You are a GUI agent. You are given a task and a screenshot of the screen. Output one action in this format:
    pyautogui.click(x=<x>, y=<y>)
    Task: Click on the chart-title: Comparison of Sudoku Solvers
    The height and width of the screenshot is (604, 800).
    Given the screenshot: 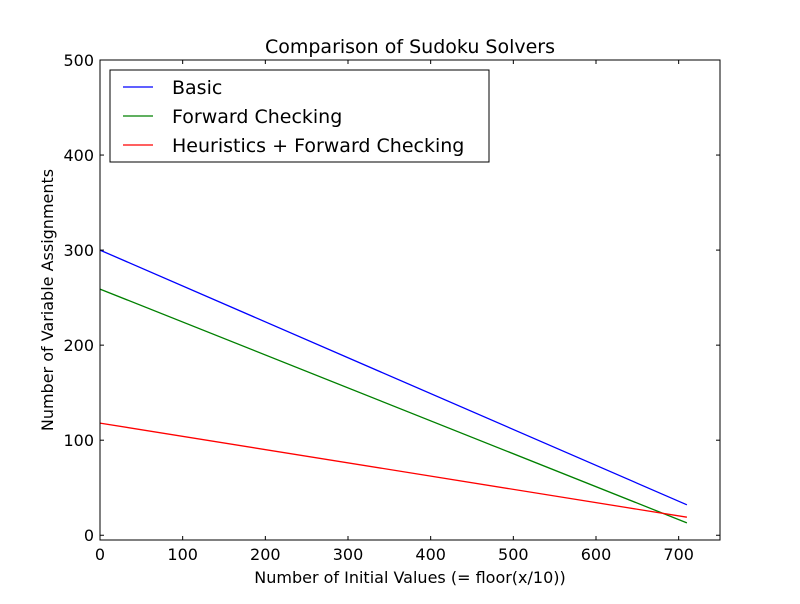 What is the action you would take?
    pyautogui.click(x=410, y=47)
    